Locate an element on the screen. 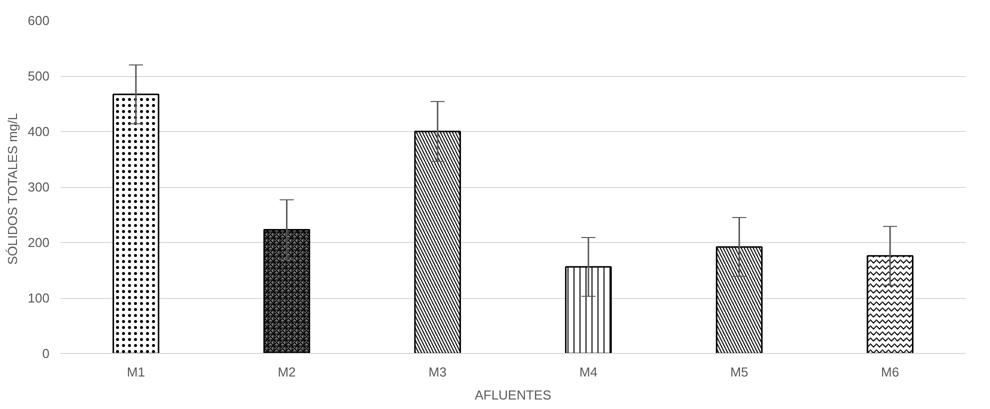 The width and height of the screenshot is (990, 409). x-tick-label: M5 is located at coordinates (739, 372).